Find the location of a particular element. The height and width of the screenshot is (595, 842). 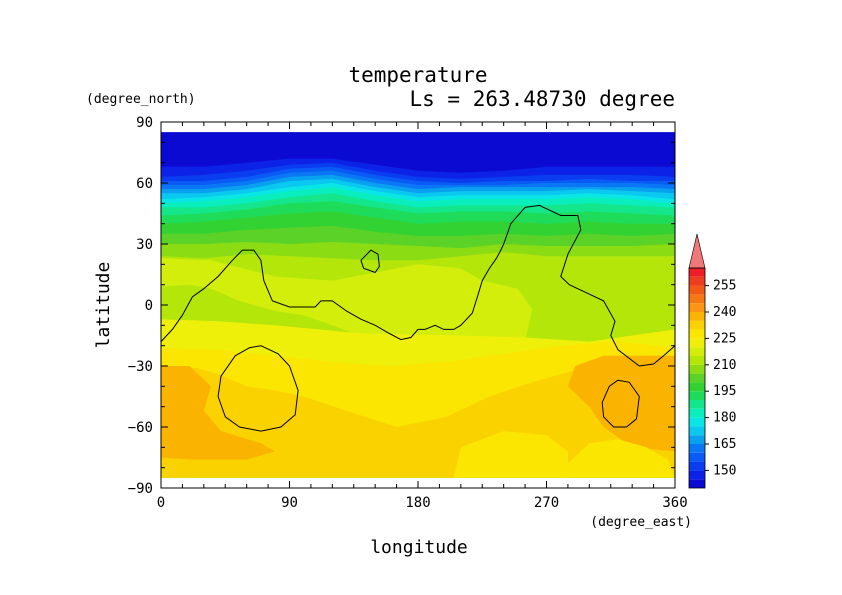

y-tick-label: 0 is located at coordinates (149, 306).